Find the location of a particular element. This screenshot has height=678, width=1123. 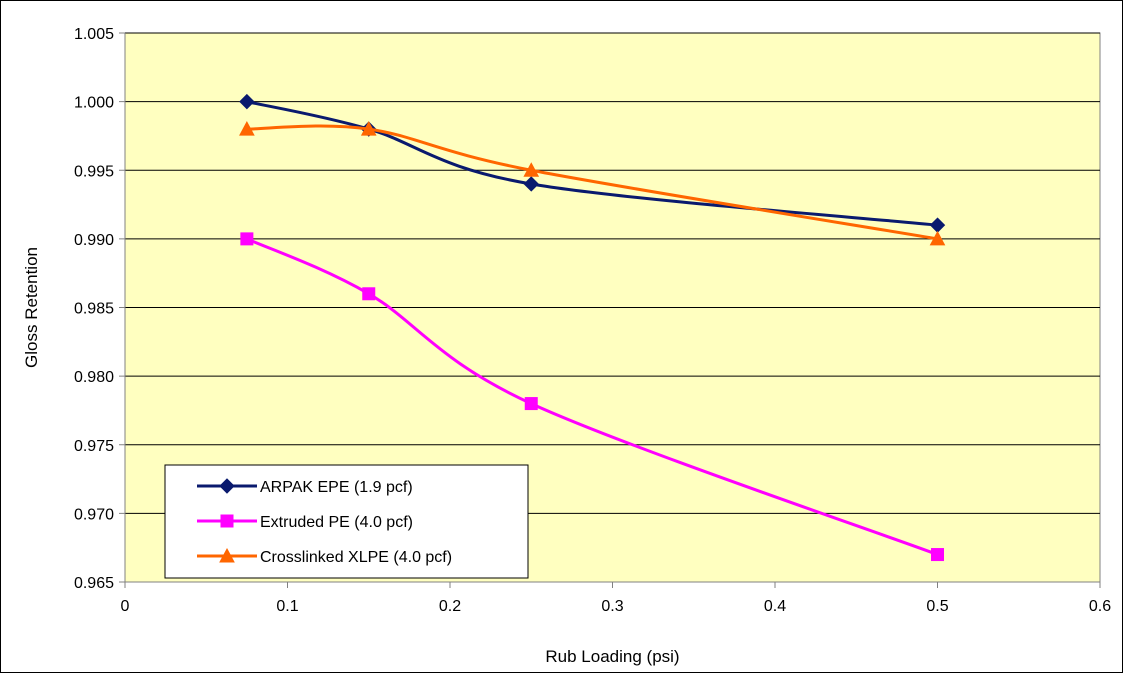

series-crosslinked-xlpe is located at coordinates (592, 183).